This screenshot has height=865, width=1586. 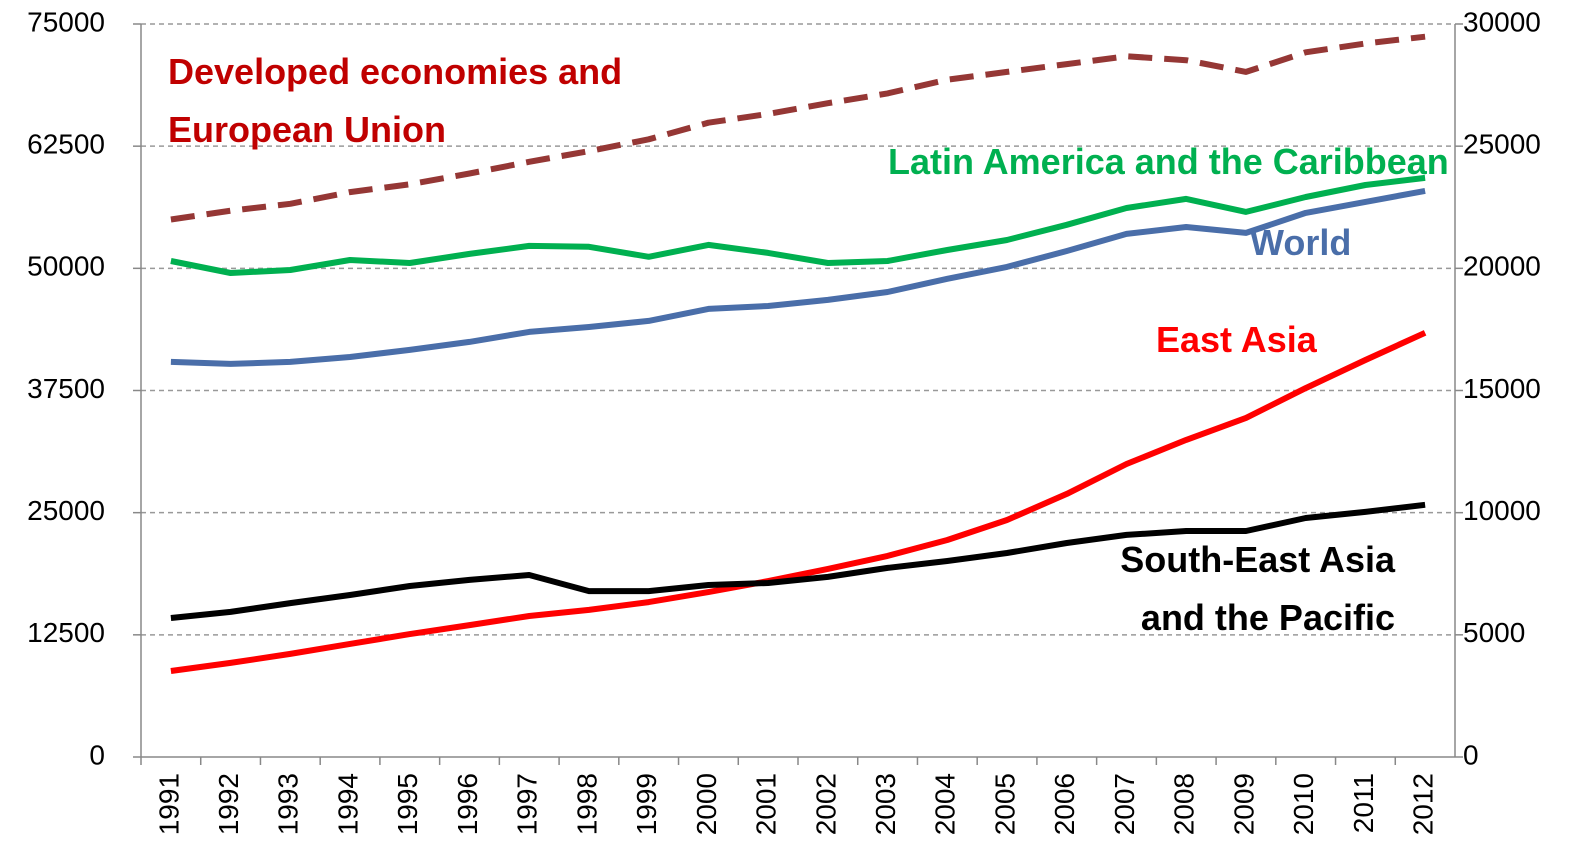 What do you see at coordinates (1471, 754) in the screenshot?
I see `y2-tick-label: 0` at bounding box center [1471, 754].